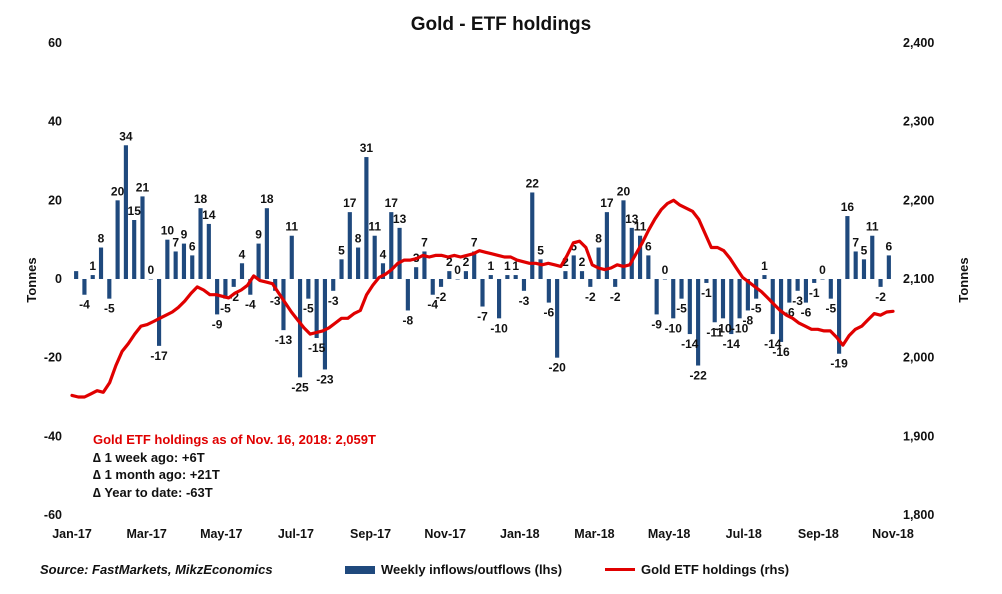 The width and height of the screenshot is (1002, 594). Describe the element at coordinates (341, 250) in the screenshot. I see `bar-label: 5` at that location.